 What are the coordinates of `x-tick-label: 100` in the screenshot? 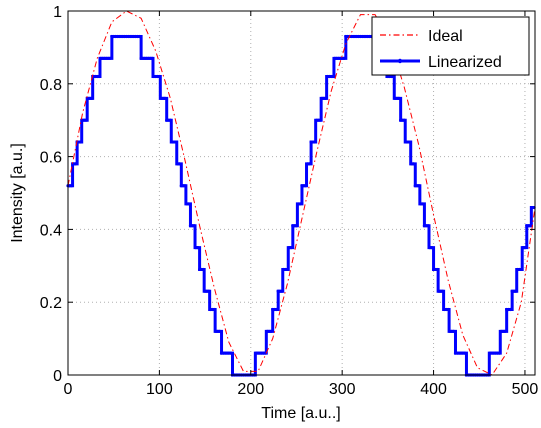 It's located at (159, 389).